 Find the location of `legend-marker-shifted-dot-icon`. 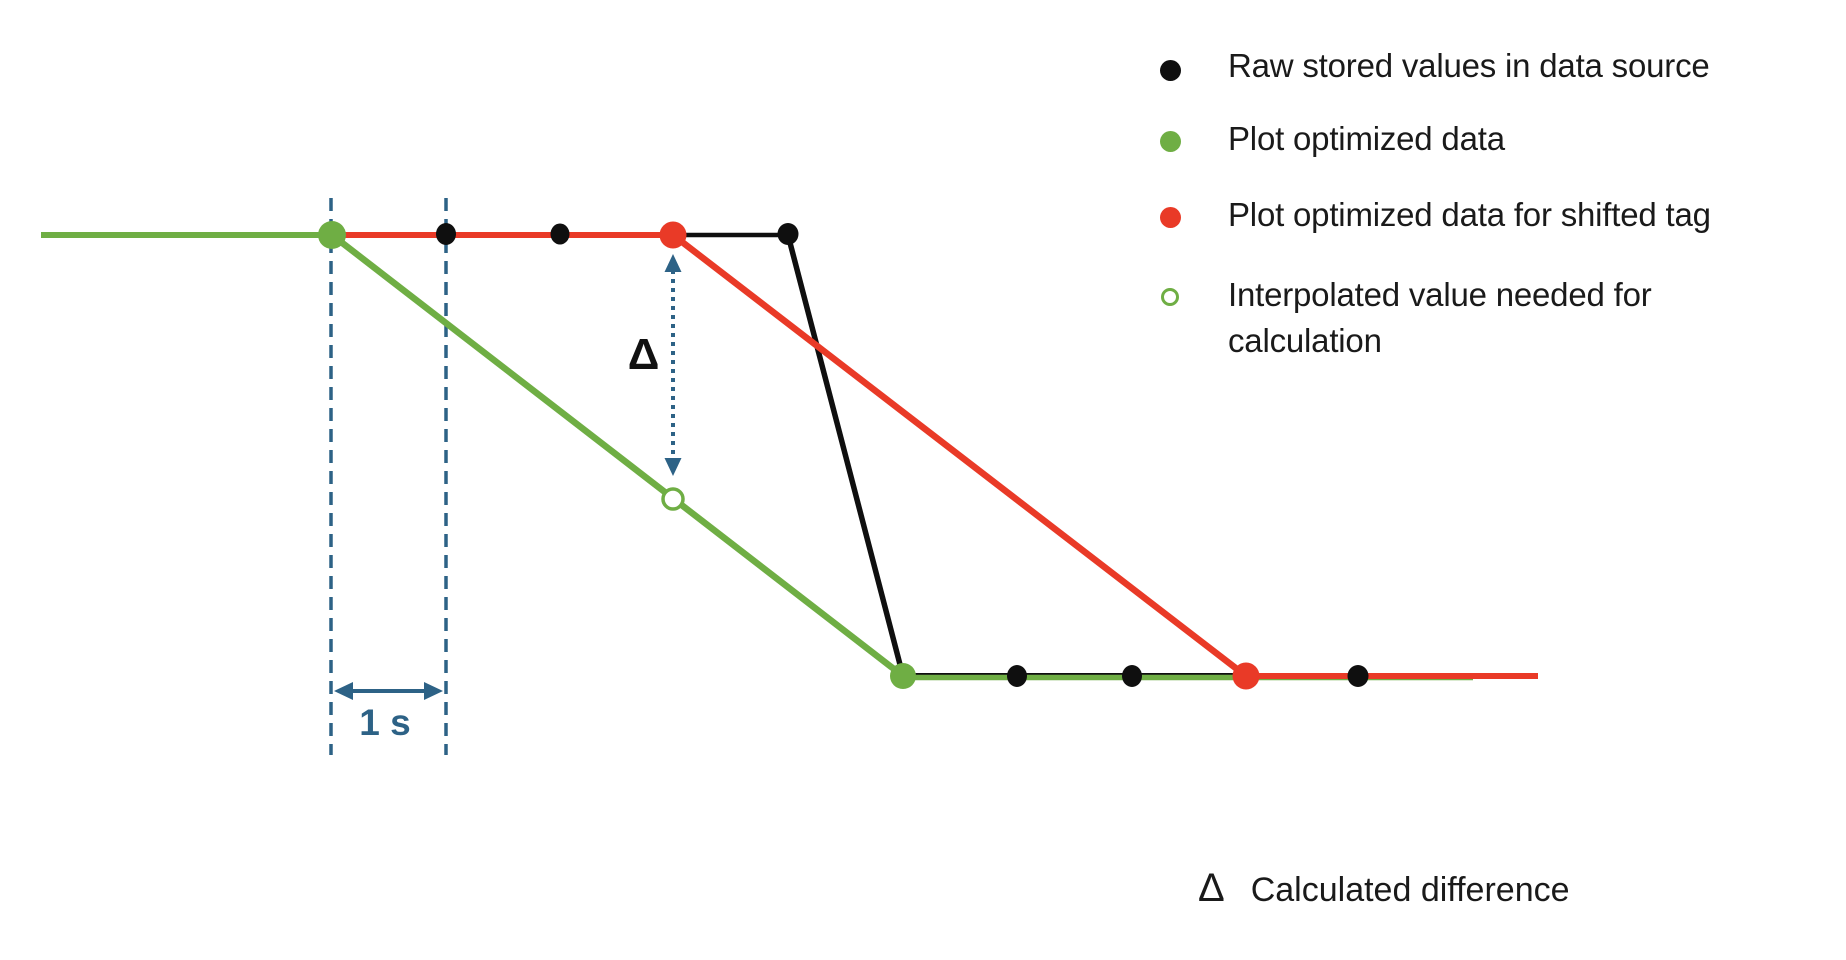

legend-marker-shifted-dot-icon is located at coordinates (1170, 217).